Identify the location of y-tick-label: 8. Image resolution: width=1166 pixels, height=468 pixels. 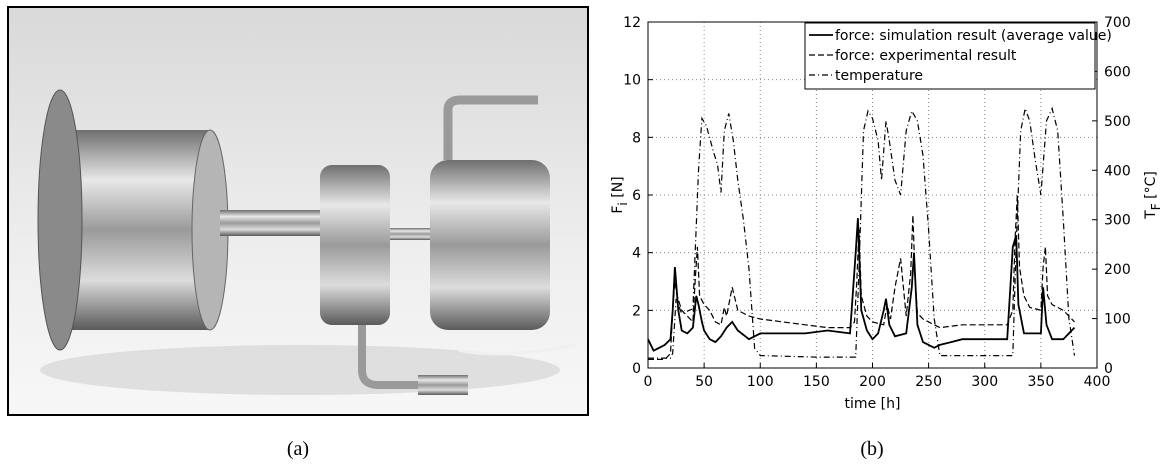
(636, 138).